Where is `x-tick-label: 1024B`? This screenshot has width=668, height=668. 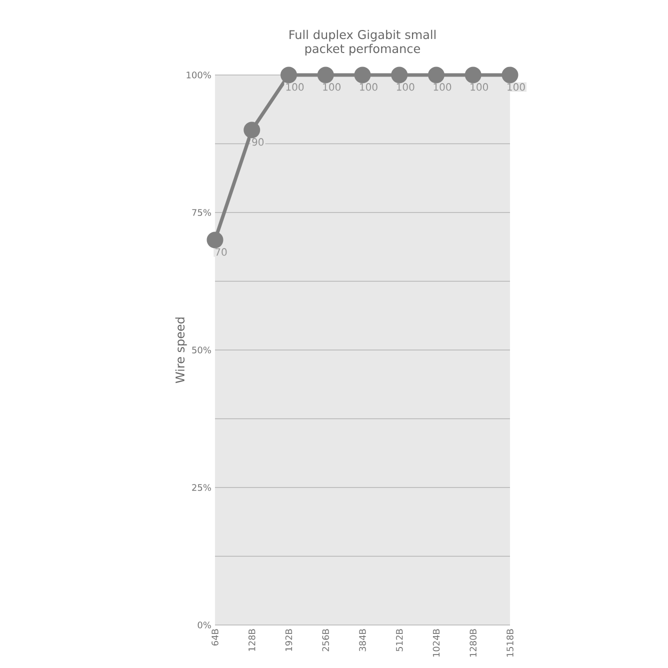 x-tick-label: 1024B is located at coordinates (436, 643).